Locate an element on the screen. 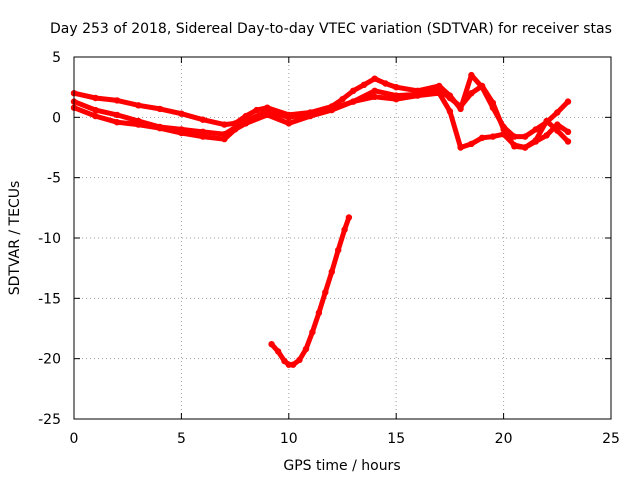 The width and height of the screenshot is (640, 480). y-tick-label: -25 is located at coordinates (49, 420).